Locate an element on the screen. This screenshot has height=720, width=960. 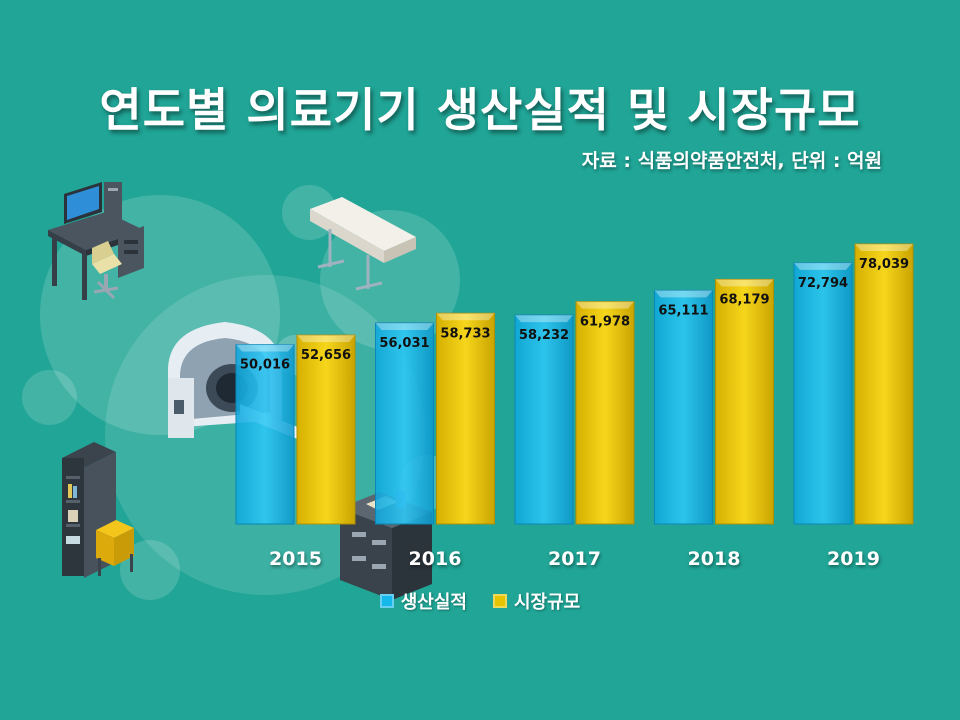
source-note: 자료 : 식품의약품안전처, 단위 : 억원 is located at coordinates (731, 161).